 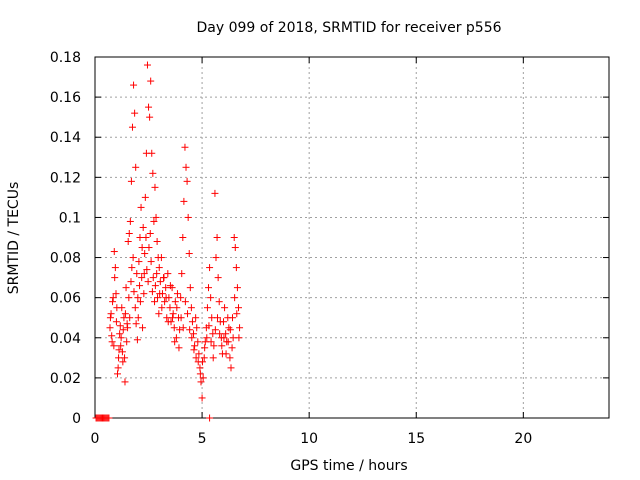 I want to click on x-tick-label: 0, so click(x=95, y=439).